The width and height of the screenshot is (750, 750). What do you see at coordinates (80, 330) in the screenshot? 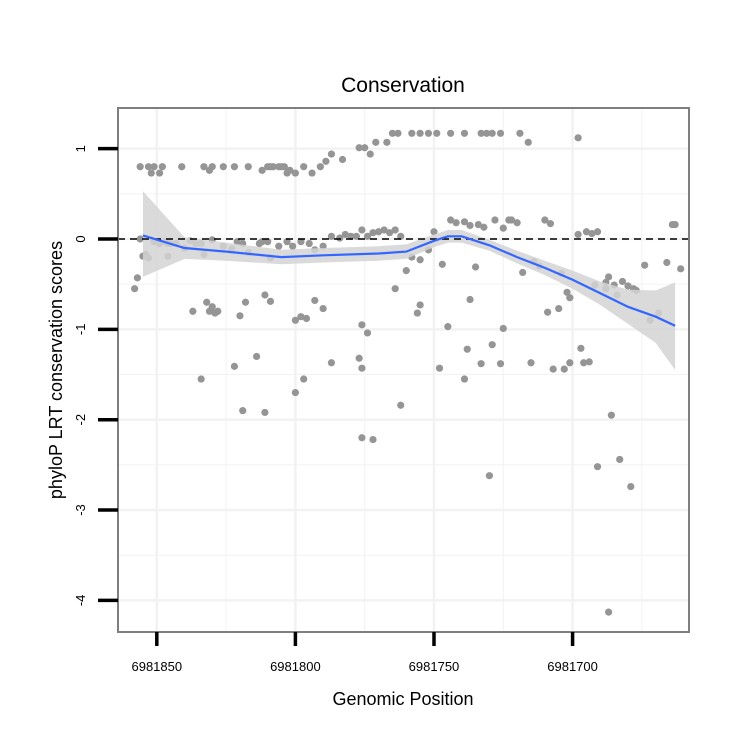
I see `y-tick-label: -1` at bounding box center [80, 330].